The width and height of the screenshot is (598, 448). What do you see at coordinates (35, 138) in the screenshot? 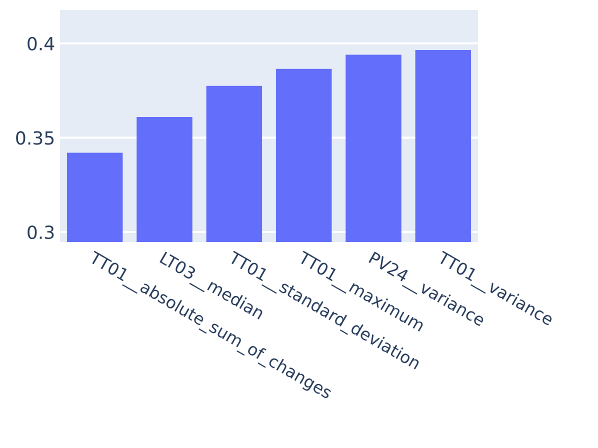
I see `y-tick-label: 0.35` at bounding box center [35, 138].